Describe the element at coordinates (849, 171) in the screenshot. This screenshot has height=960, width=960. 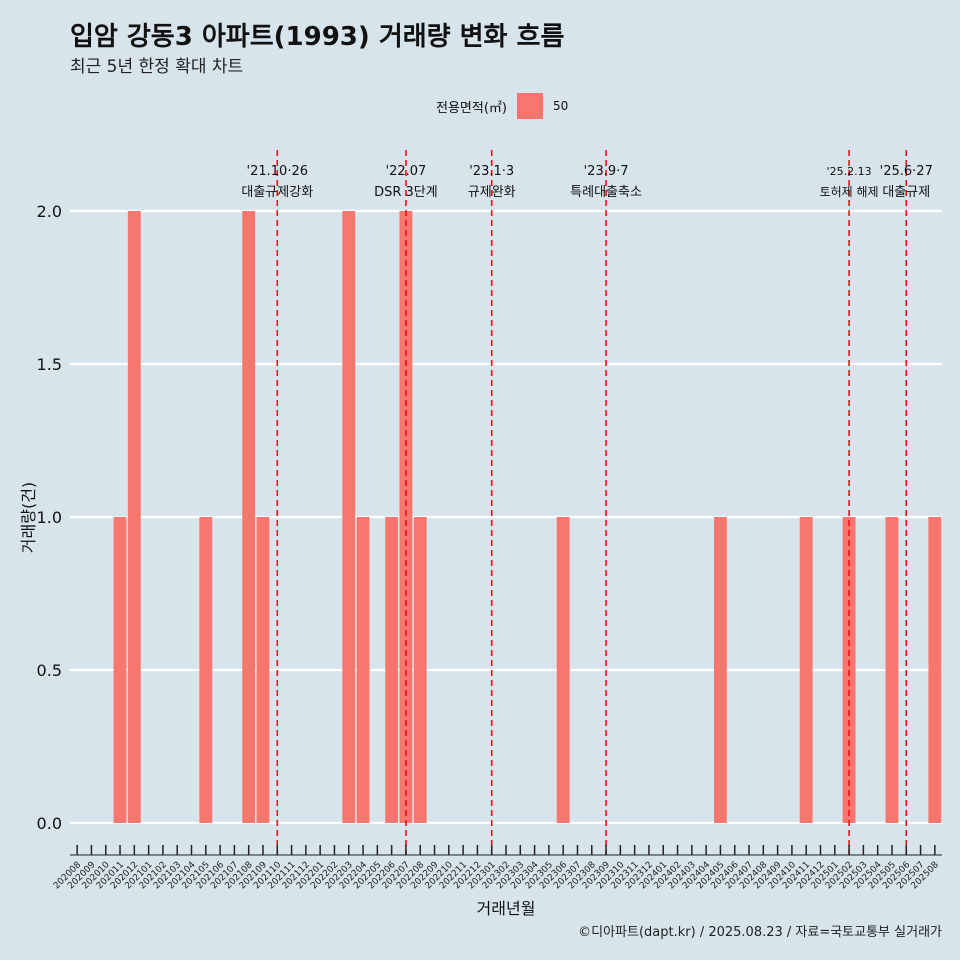
I see `event-date-label: '25.2.13` at that location.